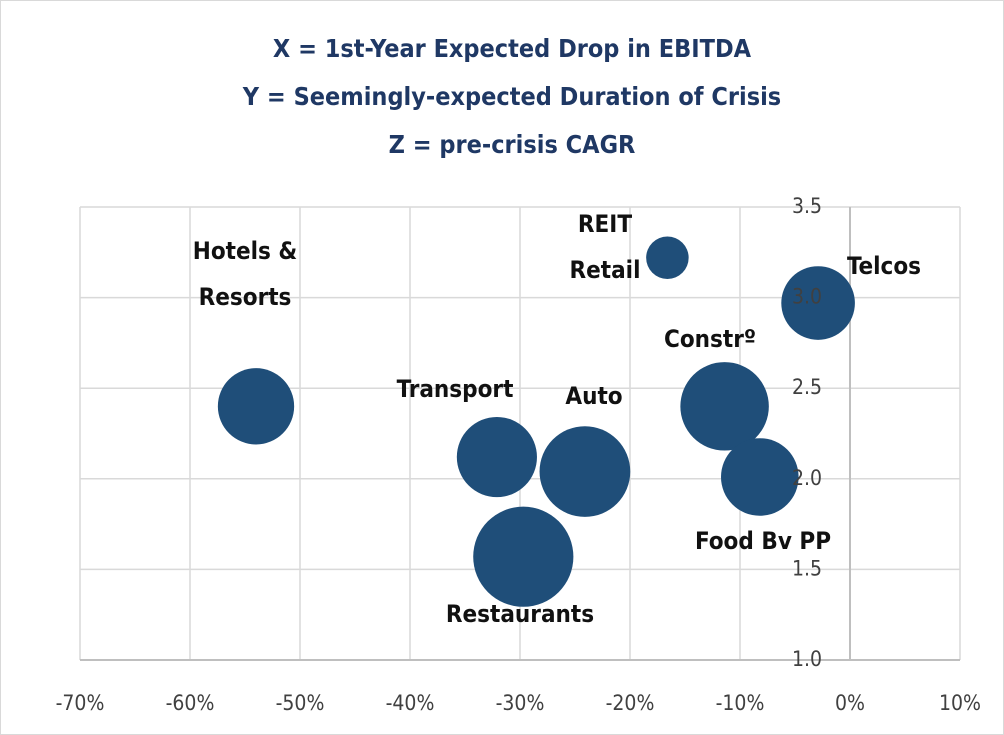 The height and width of the screenshot is (735, 1004). I want to click on bubble-label: Retail, so click(605, 270).